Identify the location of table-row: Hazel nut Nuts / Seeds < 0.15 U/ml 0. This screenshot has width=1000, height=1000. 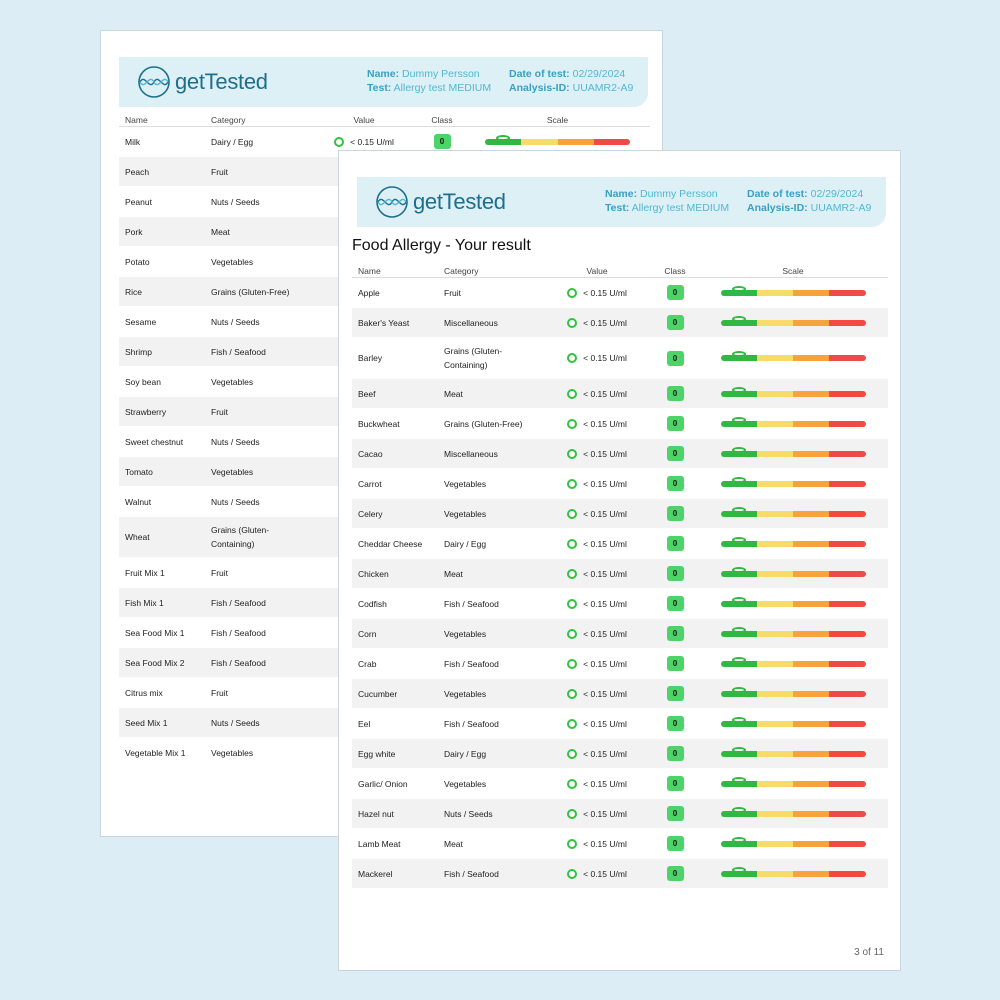
(620, 814).